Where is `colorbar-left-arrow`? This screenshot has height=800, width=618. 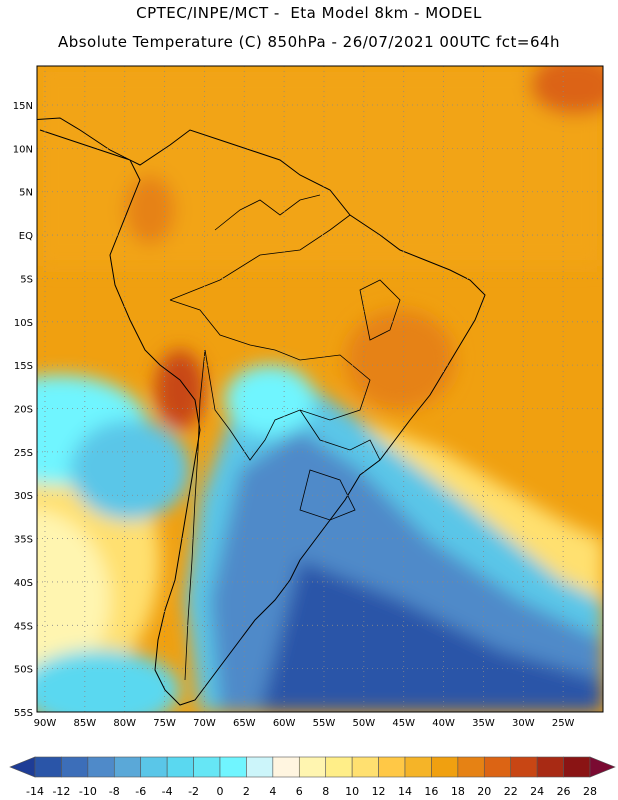
colorbar-left-arrow is located at coordinates (22, 767).